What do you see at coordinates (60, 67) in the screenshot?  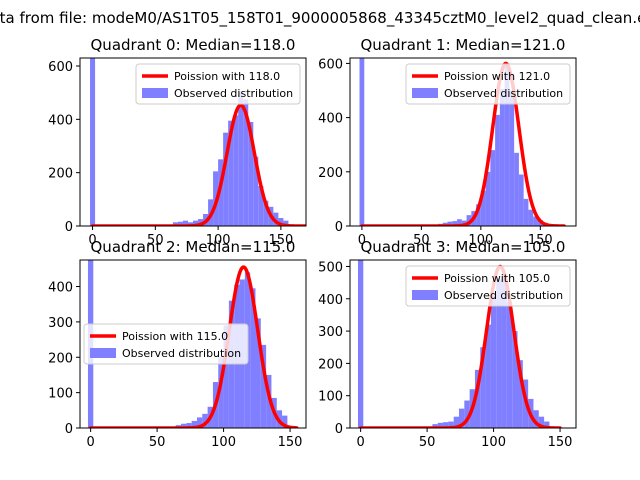 I see `y-tick-label: 600` at bounding box center [60, 67].